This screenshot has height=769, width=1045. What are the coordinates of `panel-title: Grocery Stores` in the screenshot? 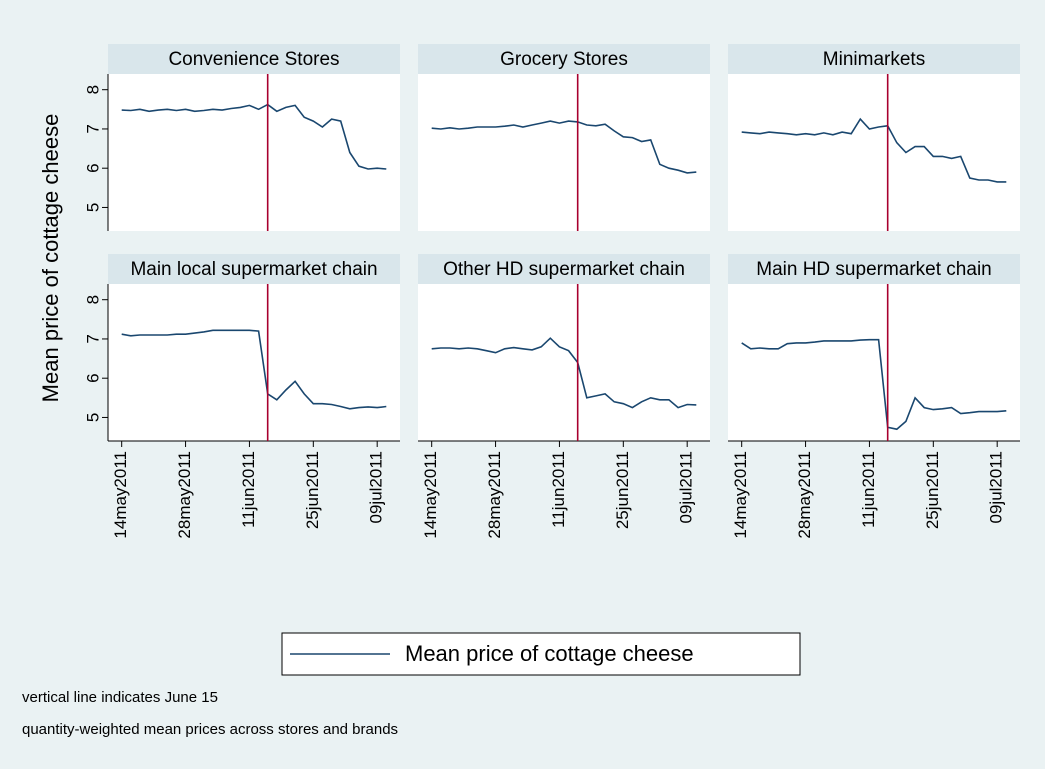 It's located at (564, 59).